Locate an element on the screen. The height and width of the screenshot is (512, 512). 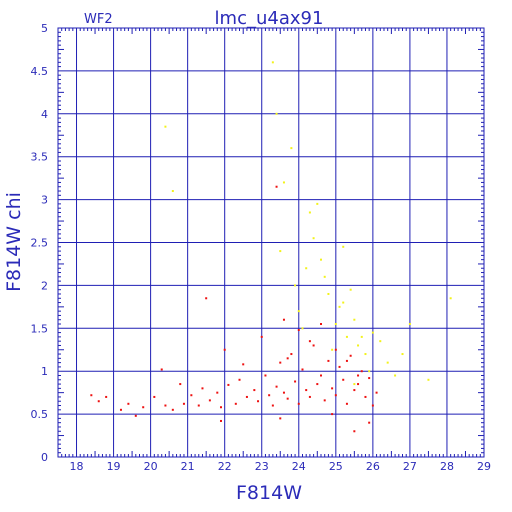
y-tick-label: 1.5 is located at coordinates (40, 328).